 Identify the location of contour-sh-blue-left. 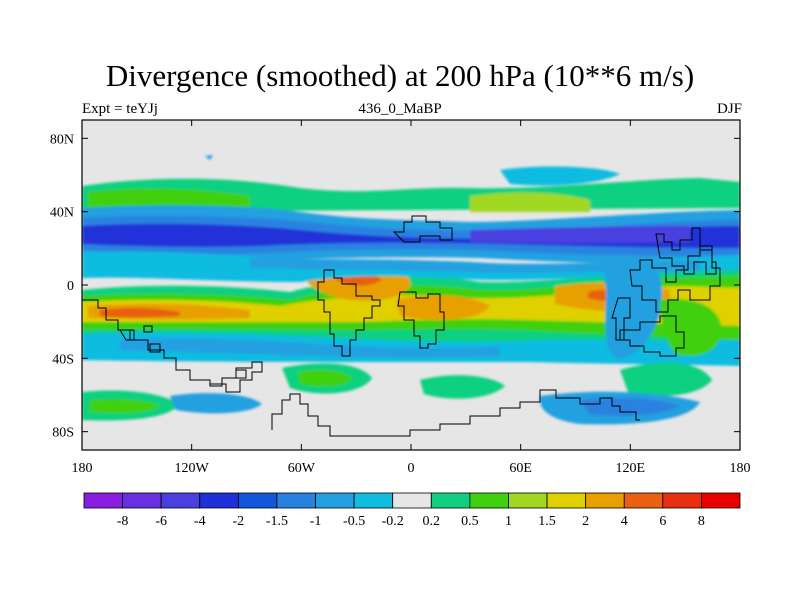
(216, 403).